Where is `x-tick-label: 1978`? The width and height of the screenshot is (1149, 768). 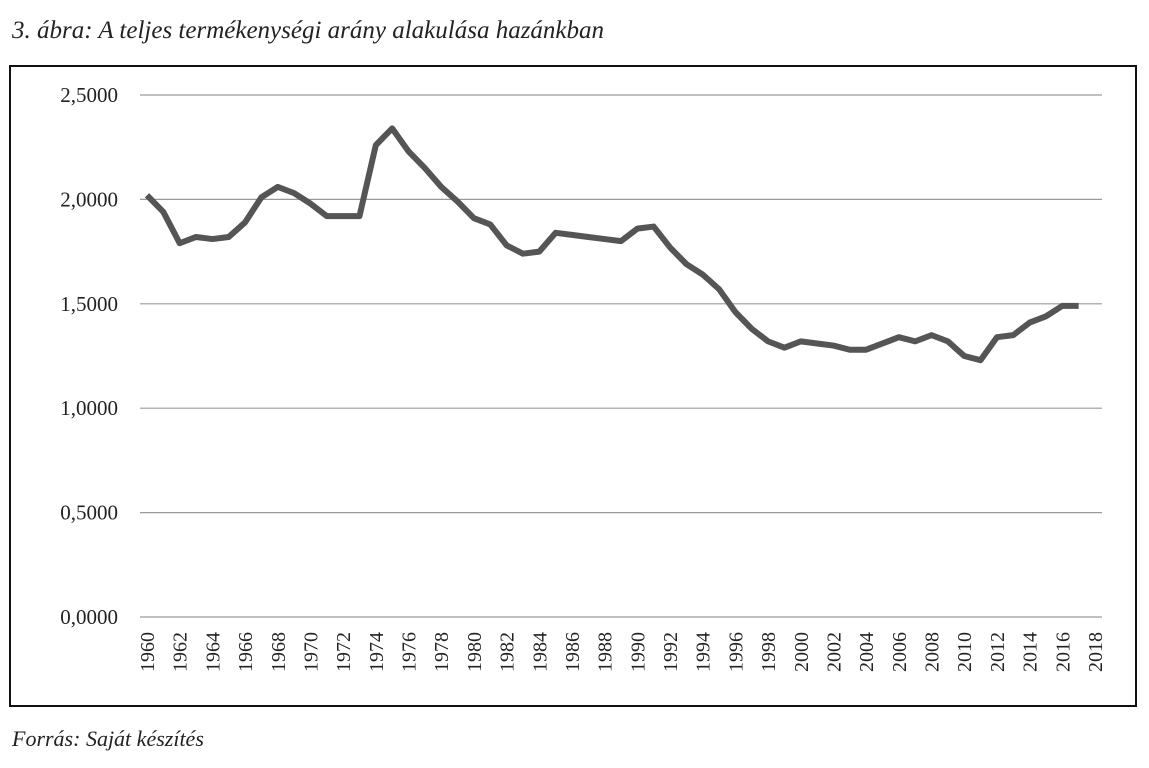
x-tick-label: 1978 is located at coordinates (442, 652).